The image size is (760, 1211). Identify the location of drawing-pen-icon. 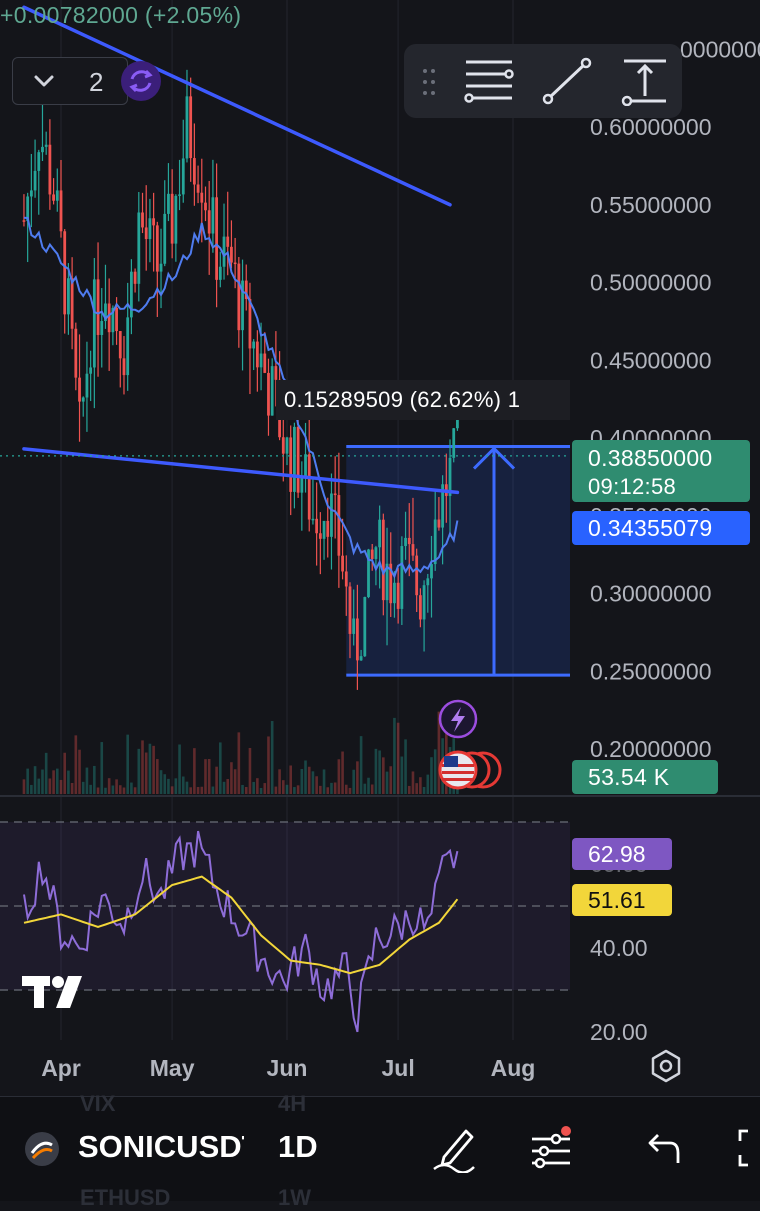
(455, 1148).